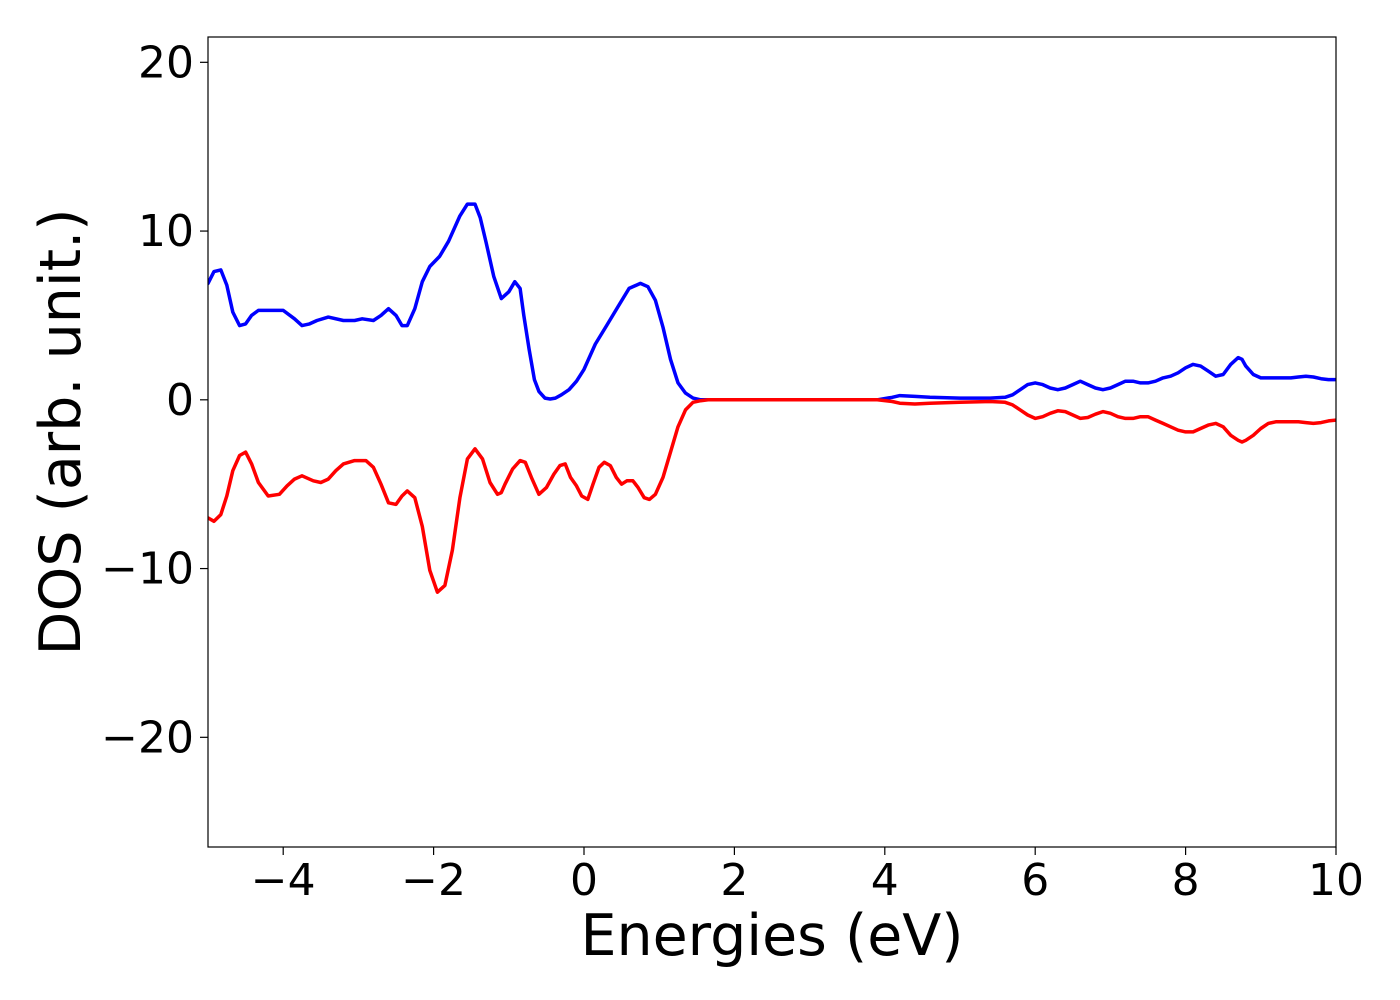 This screenshot has width=1400, height=1000. Describe the element at coordinates (180, 400) in the screenshot. I see `y-tick-label: 0` at that location.